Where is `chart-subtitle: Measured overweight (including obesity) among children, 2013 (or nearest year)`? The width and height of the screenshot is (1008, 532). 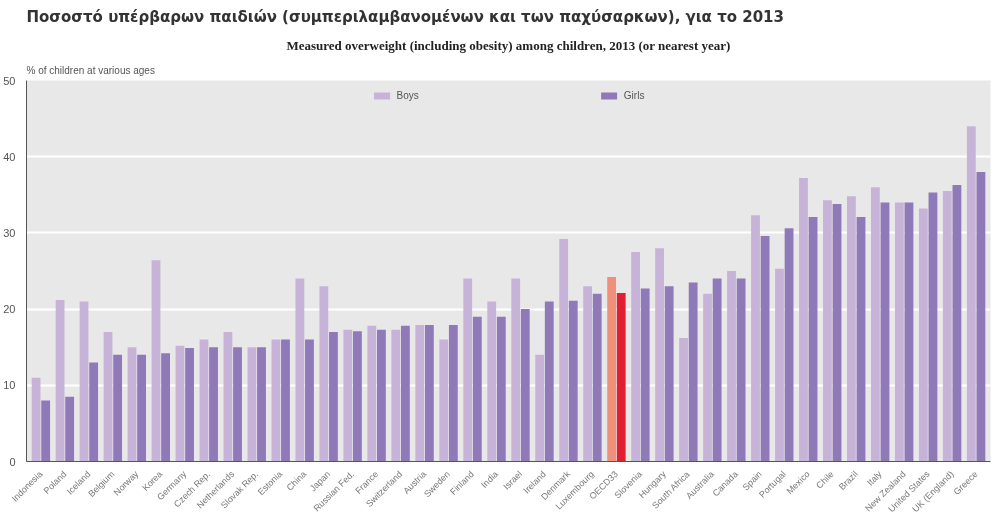
chart-subtitle: Measured overweight (including obesity) among children, 2013 (or nearest year) is located at coordinates (508, 45).